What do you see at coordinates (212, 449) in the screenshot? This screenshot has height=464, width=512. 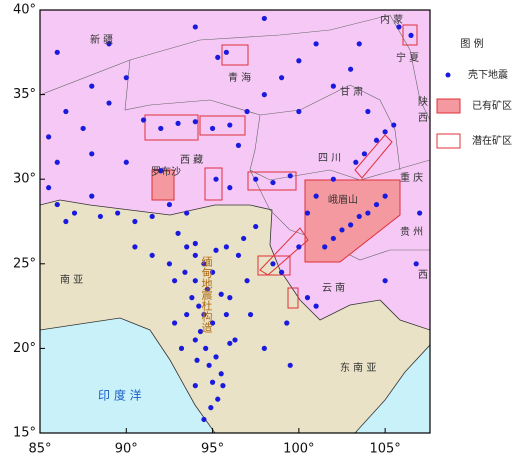 I see `x-tick-label: 95°` at bounding box center [212, 449].